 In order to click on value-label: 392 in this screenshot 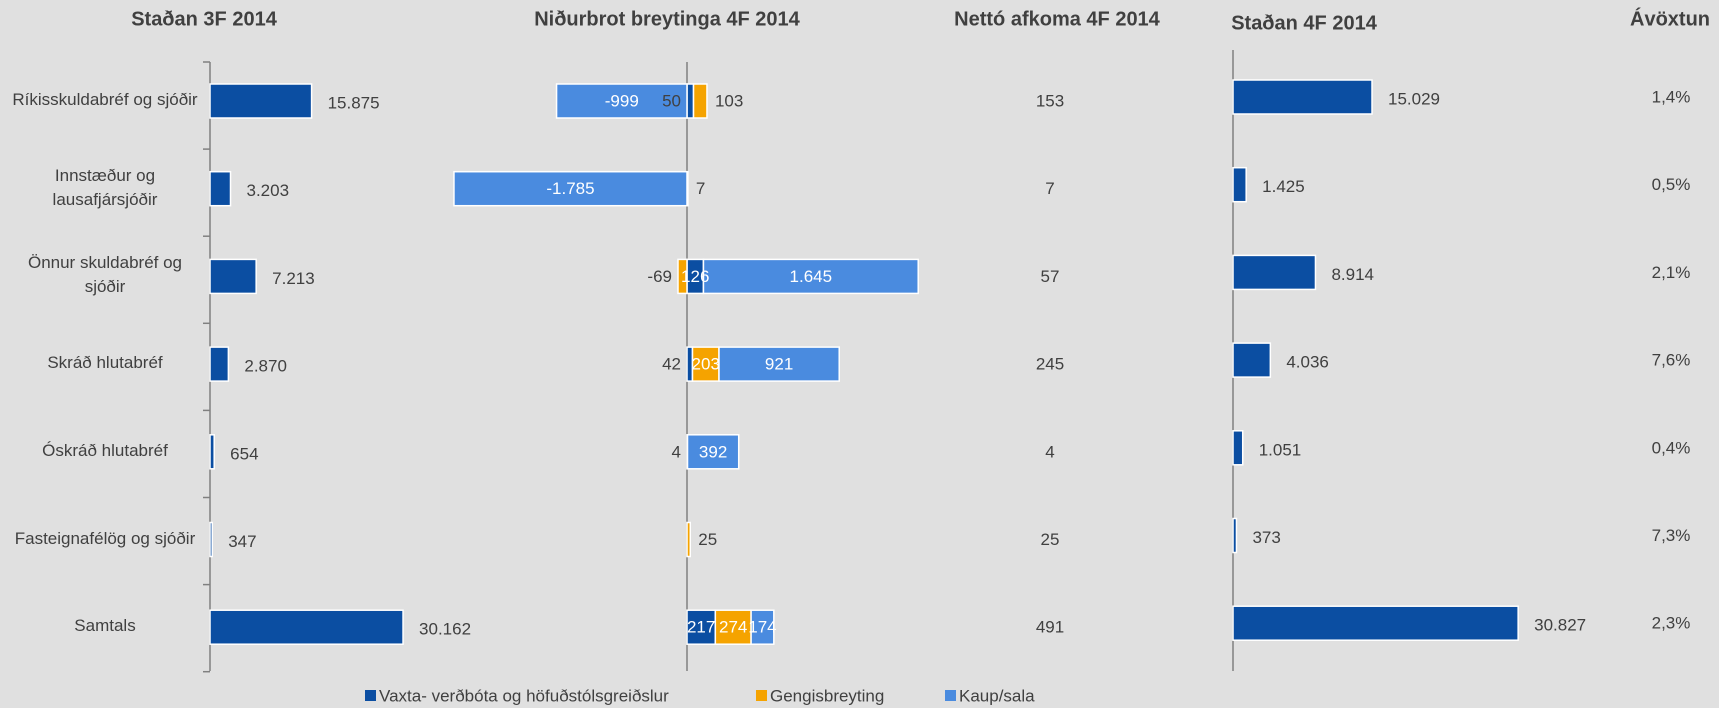, I will do `click(713, 451)`.